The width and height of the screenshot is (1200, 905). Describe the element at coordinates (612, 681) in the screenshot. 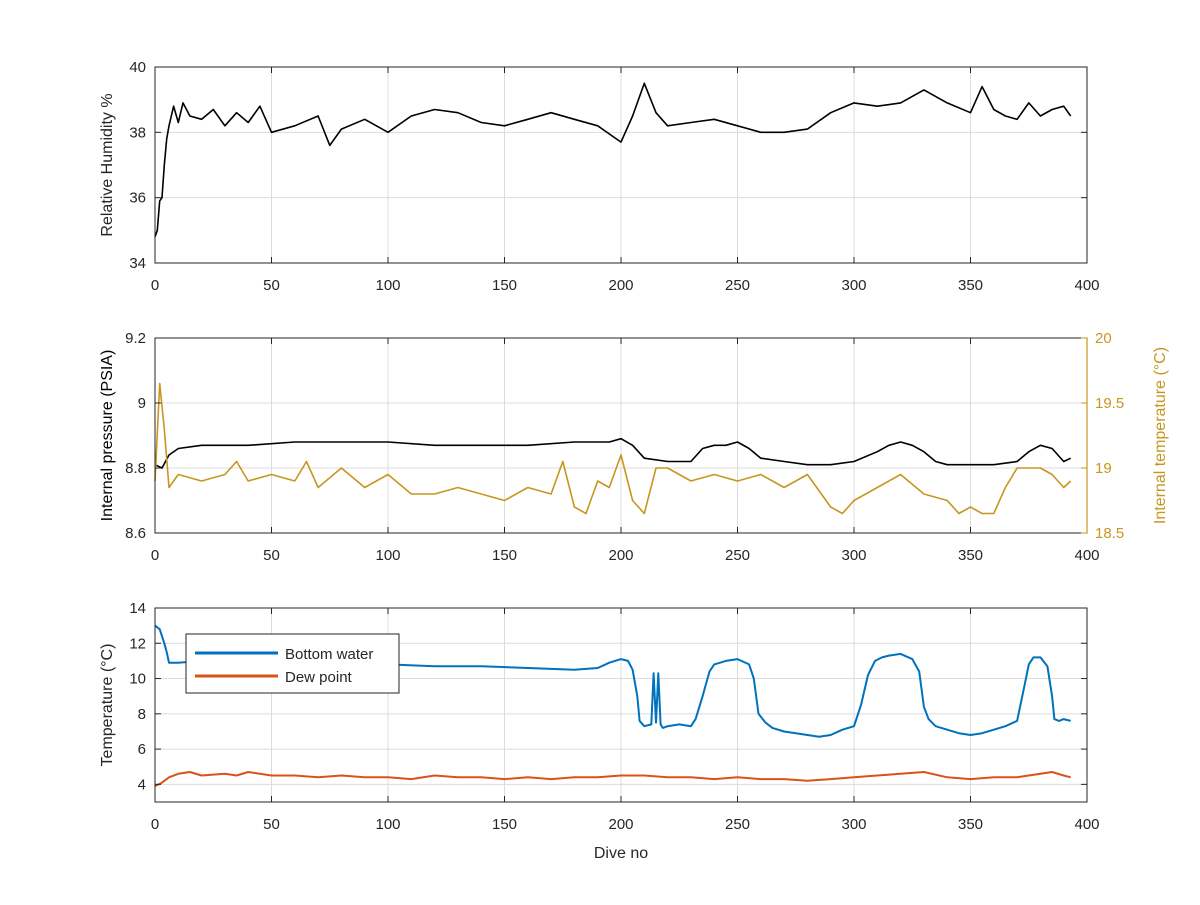

I see `series-line-bottom-water` at that location.